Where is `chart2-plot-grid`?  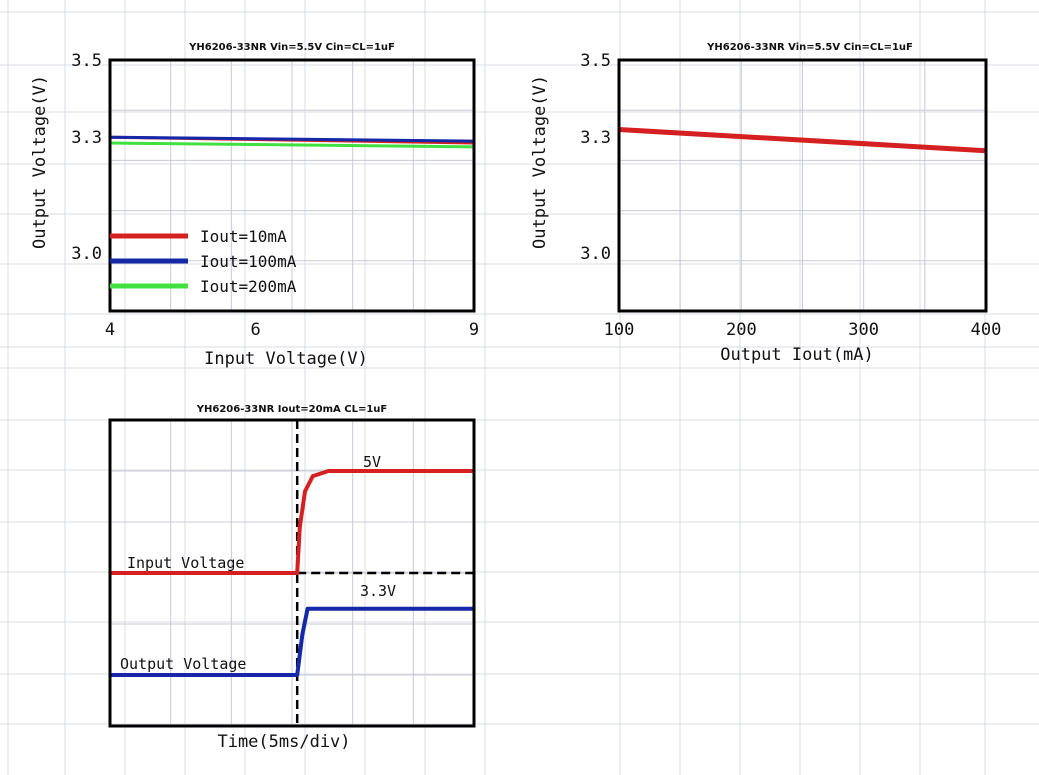
chart2-plot-grid is located at coordinates (802, 185).